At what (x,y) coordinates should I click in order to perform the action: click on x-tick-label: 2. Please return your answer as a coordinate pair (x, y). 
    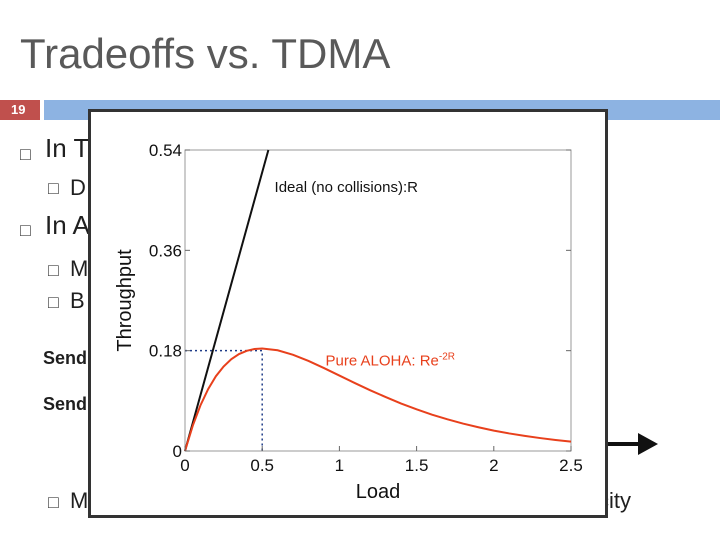
    Looking at the image, I should click on (493, 465).